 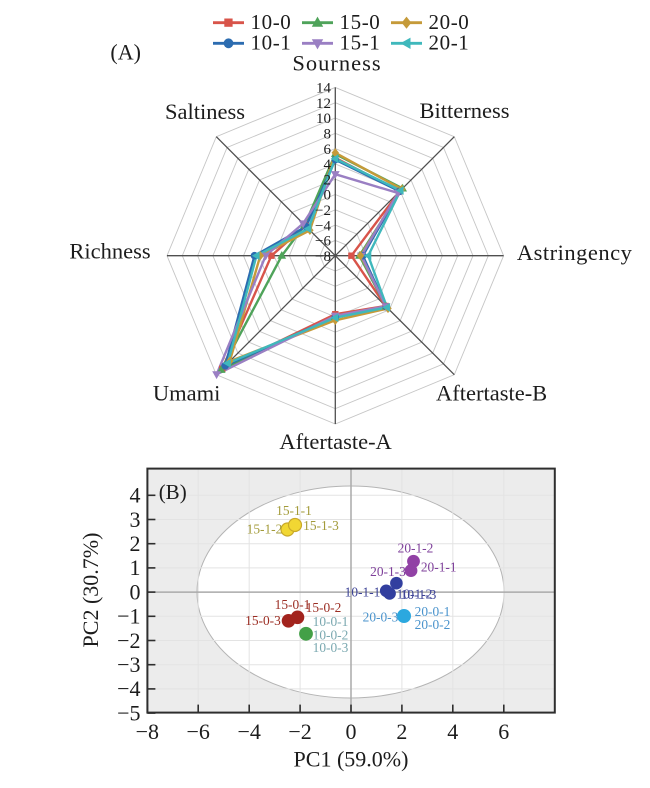 I want to click on svg-text: 1, so click(x=135, y=567).